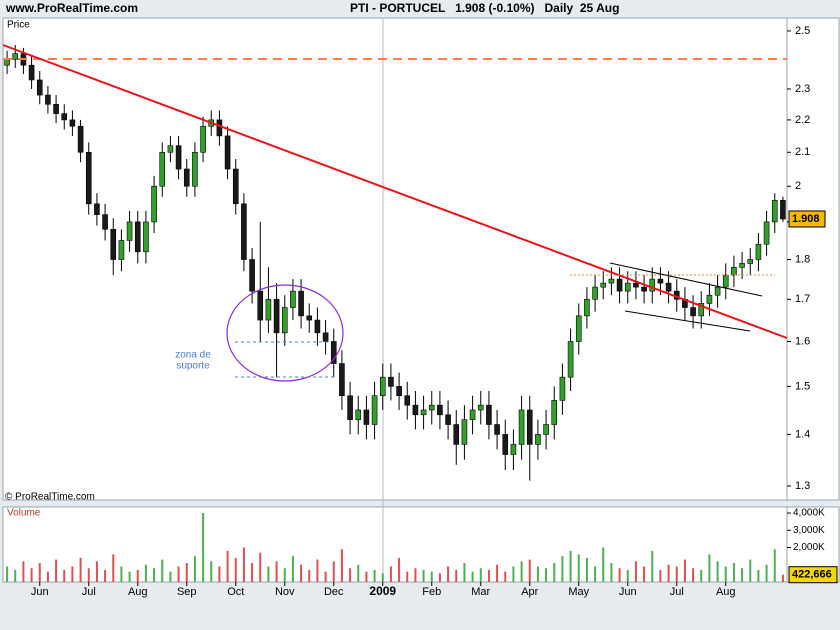 This screenshot has height=630, width=840. What do you see at coordinates (628, 592) in the screenshot?
I see `x-tick-label: Jun` at bounding box center [628, 592].